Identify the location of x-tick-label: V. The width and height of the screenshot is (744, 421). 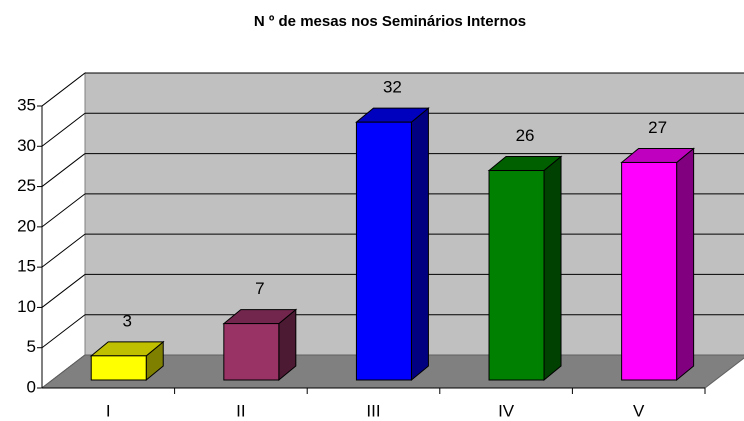
(639, 410).